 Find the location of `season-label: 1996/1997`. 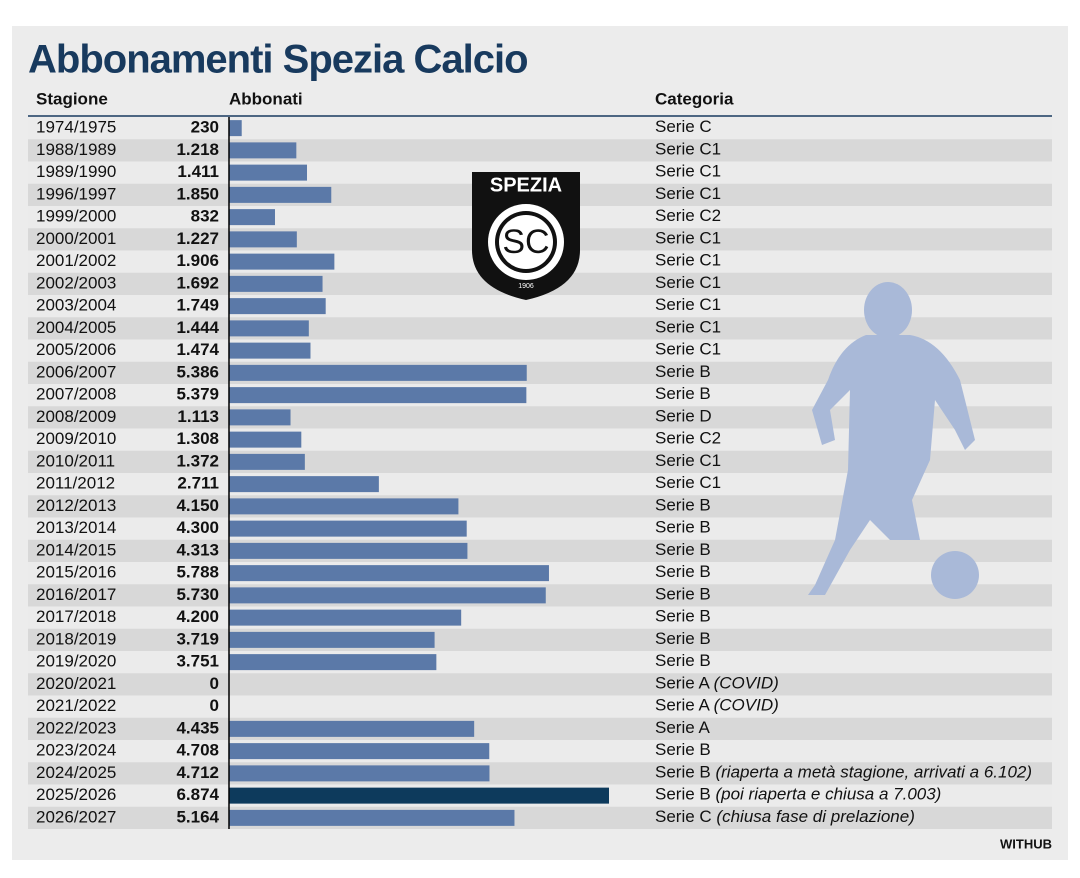

season-label: 1996/1997 is located at coordinates (76, 193).